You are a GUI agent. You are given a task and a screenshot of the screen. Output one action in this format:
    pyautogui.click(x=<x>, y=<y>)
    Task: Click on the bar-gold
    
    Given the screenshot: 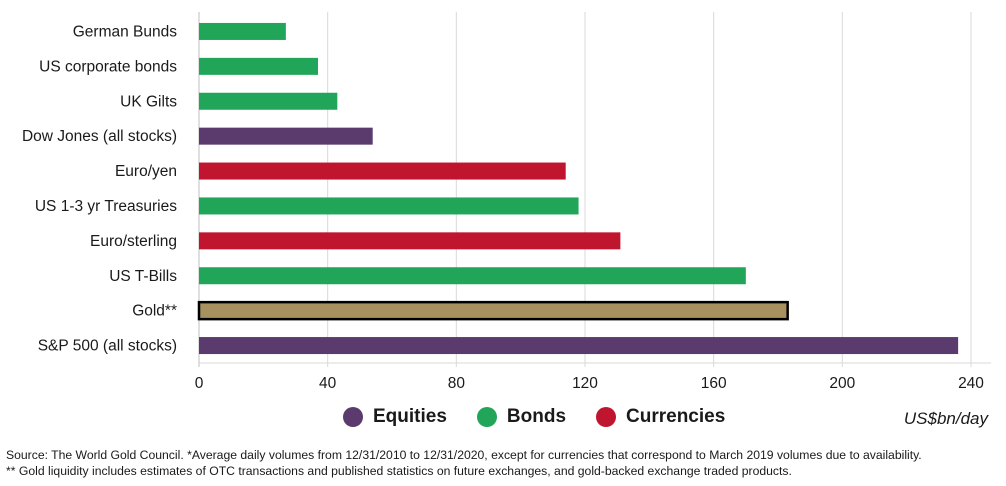 What is the action you would take?
    pyautogui.click(x=493, y=310)
    